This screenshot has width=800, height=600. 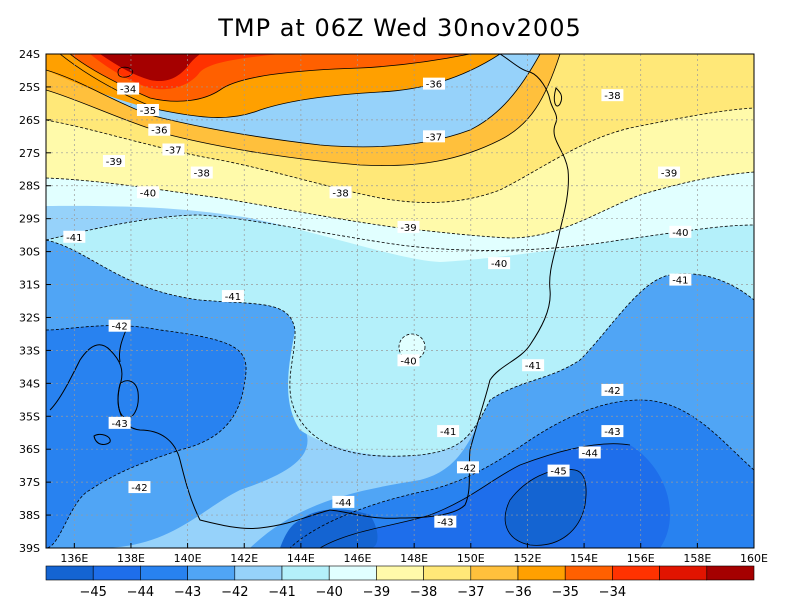 I want to click on lon-tick-label: 144E, so click(x=301, y=558).